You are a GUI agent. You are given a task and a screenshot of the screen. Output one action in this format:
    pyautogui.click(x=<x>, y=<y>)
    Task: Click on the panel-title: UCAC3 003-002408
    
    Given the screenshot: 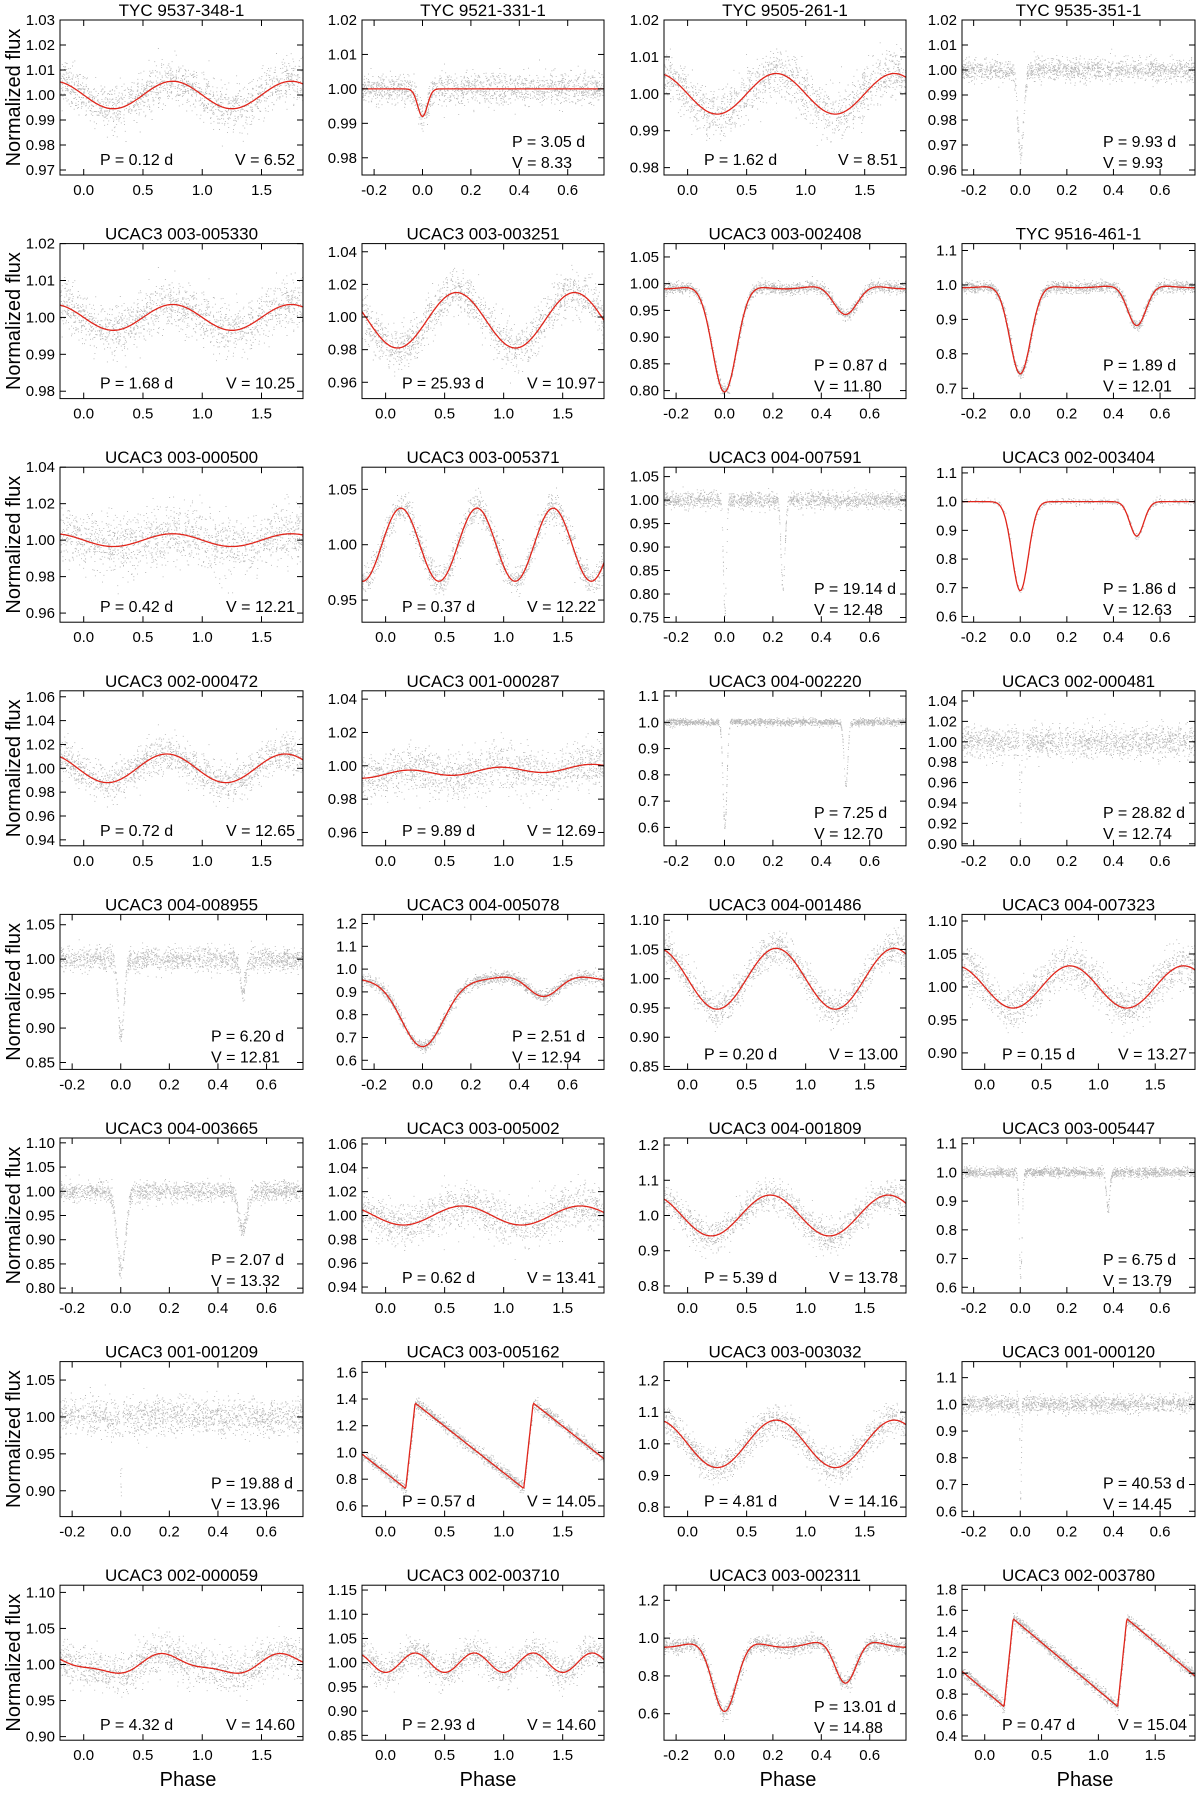 What is the action you would take?
    pyautogui.click(x=784, y=234)
    